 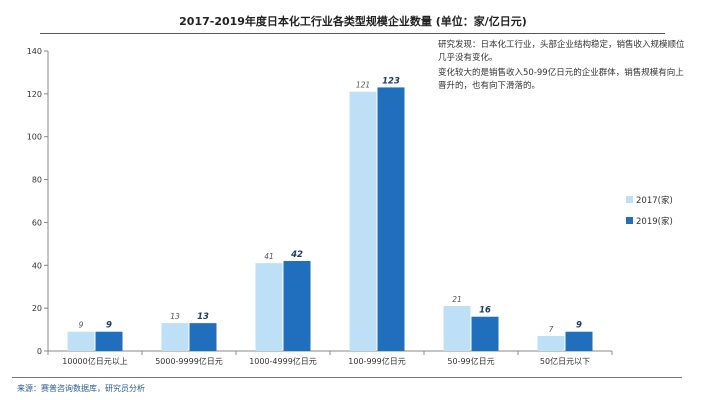 I want to click on y-tick-label: 140, so click(x=34, y=51).